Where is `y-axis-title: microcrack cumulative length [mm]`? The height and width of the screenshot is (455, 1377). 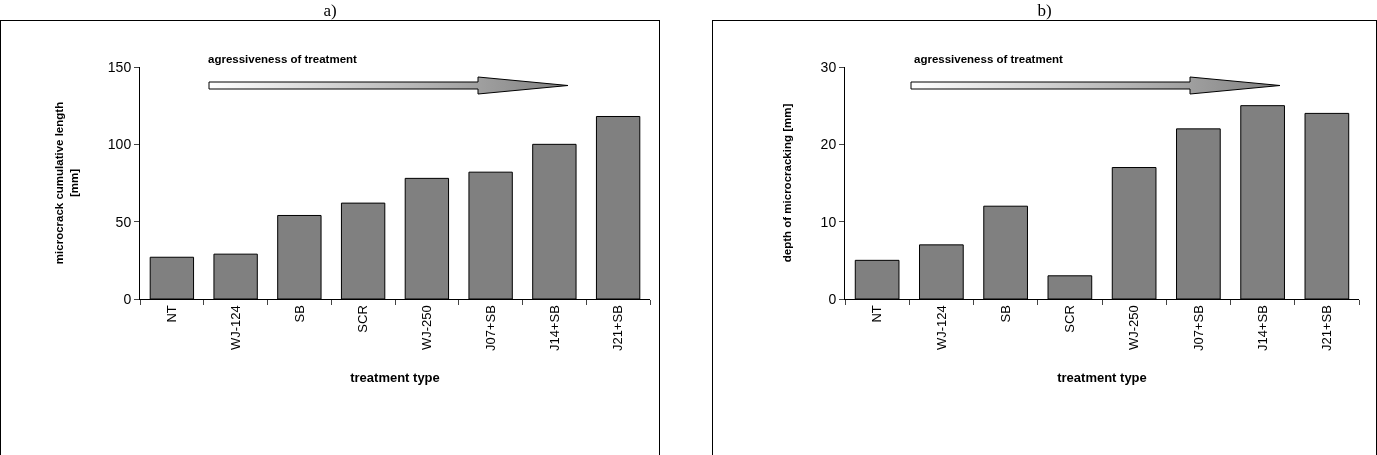 y-axis-title: microcrack cumulative length [mm] is located at coordinates (67, 183).